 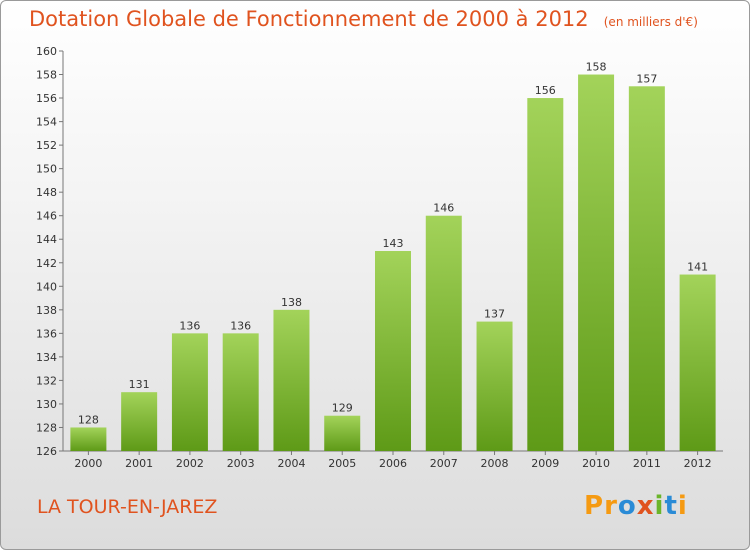 I want to click on bar-2002, so click(x=189, y=392).